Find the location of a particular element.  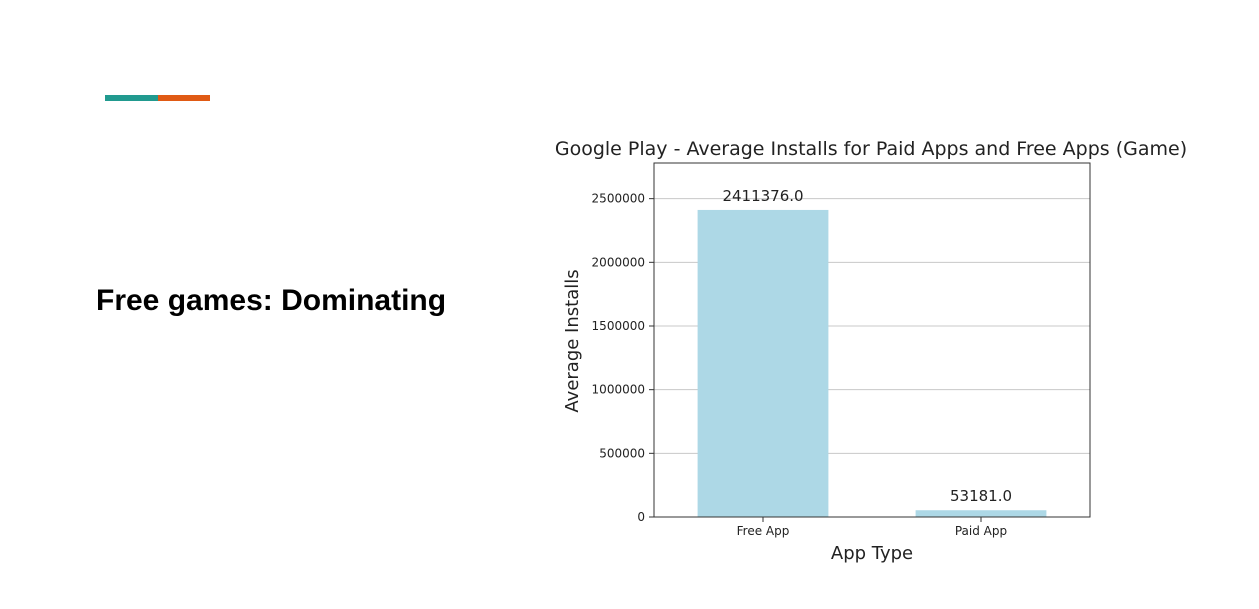

x-tick-label: Free App is located at coordinates (763, 531).